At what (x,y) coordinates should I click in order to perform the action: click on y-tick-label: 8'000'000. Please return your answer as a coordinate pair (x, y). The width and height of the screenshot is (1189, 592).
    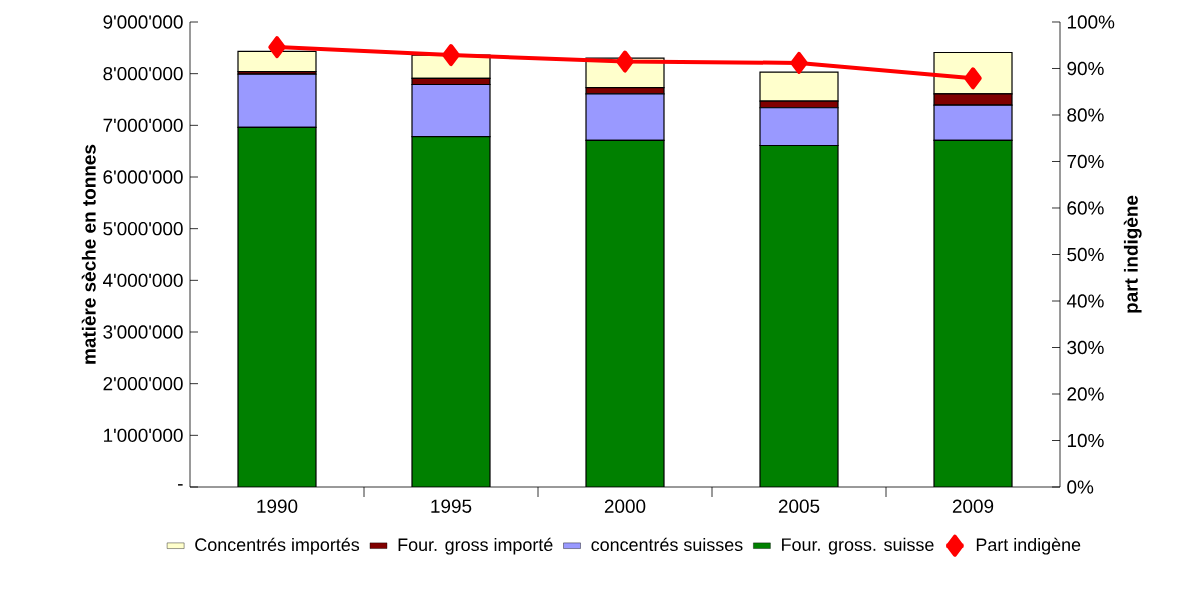
    Looking at the image, I should click on (143, 73).